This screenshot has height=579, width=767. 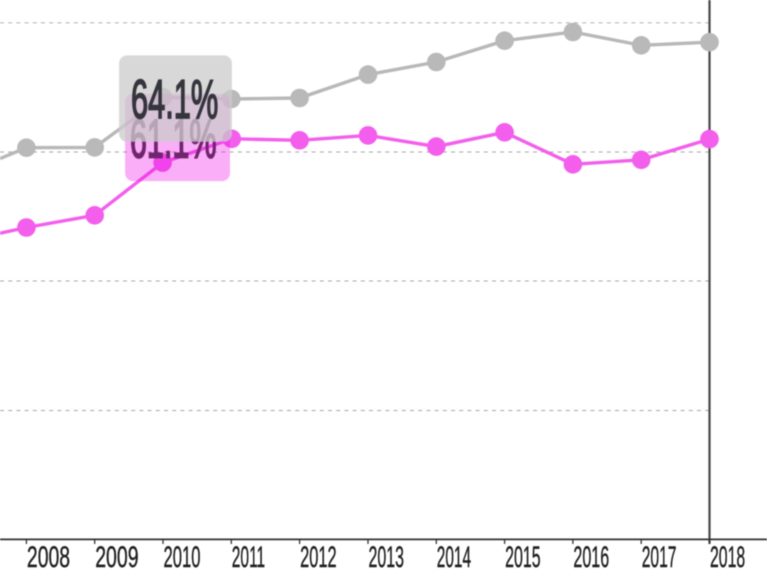 What do you see at coordinates (659, 557) in the screenshot?
I see `svg-text: 2017` at bounding box center [659, 557].